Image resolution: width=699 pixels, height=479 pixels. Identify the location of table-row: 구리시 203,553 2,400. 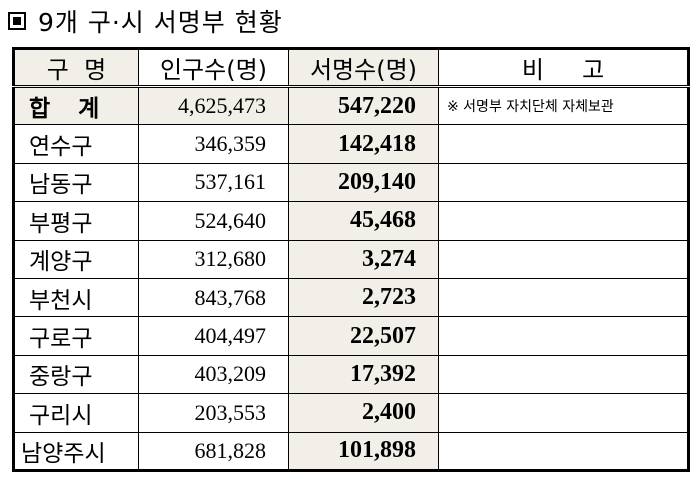
(351, 413).